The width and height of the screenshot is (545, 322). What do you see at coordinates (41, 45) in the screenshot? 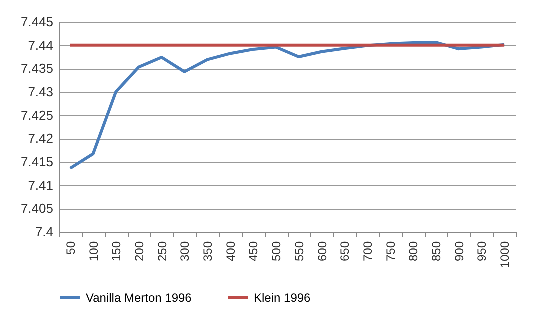
I see `y-tick-label: 7.44` at bounding box center [41, 45].